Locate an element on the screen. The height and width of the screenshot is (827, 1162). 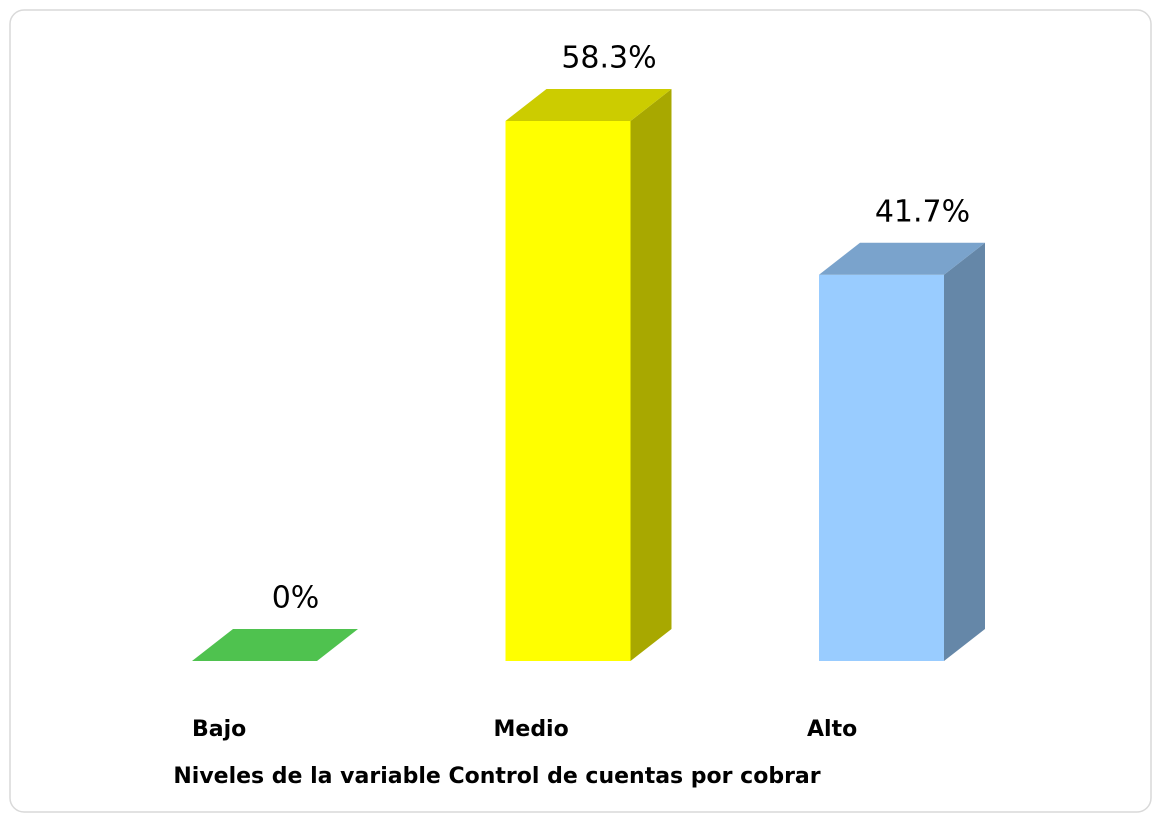
x-tick-label: Medio is located at coordinates (531, 729).